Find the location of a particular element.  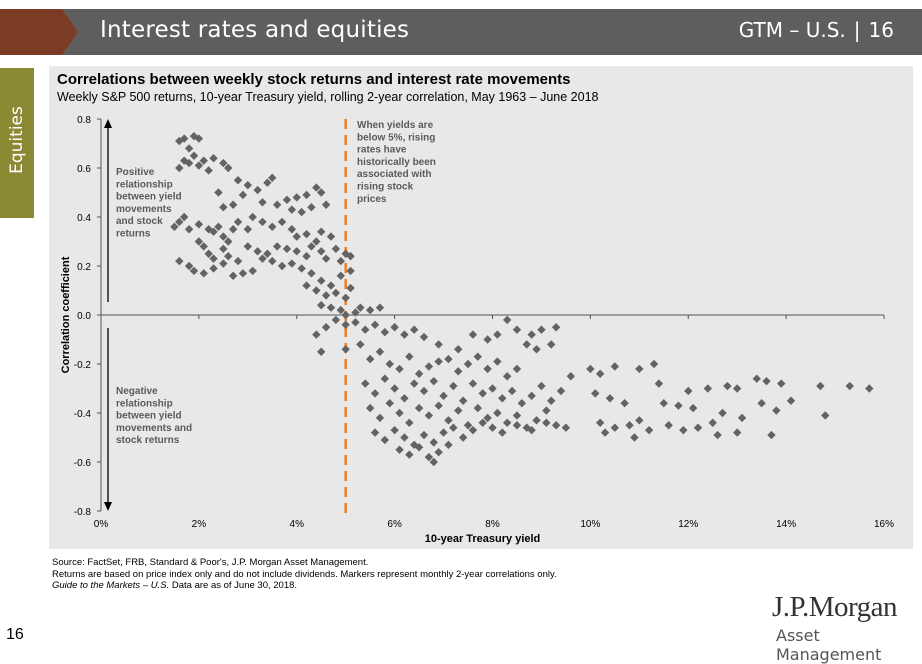

y-axis-label: Correlation coefficient is located at coordinates (66, 314).